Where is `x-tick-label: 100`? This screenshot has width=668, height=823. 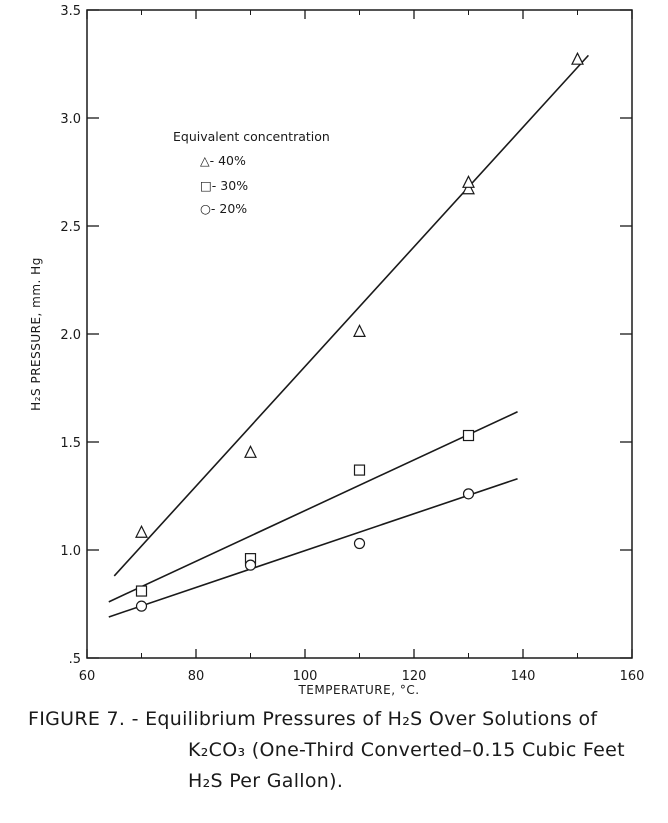
x-tick-label: 100 is located at coordinates (305, 676).